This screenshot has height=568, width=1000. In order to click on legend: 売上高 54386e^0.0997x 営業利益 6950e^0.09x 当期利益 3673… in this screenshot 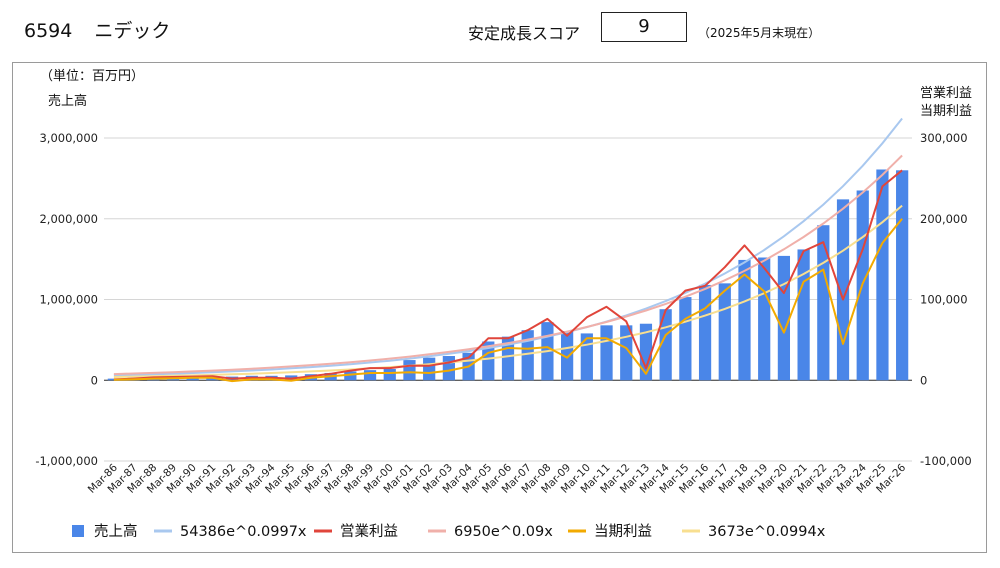, I will do `click(449, 531)`.